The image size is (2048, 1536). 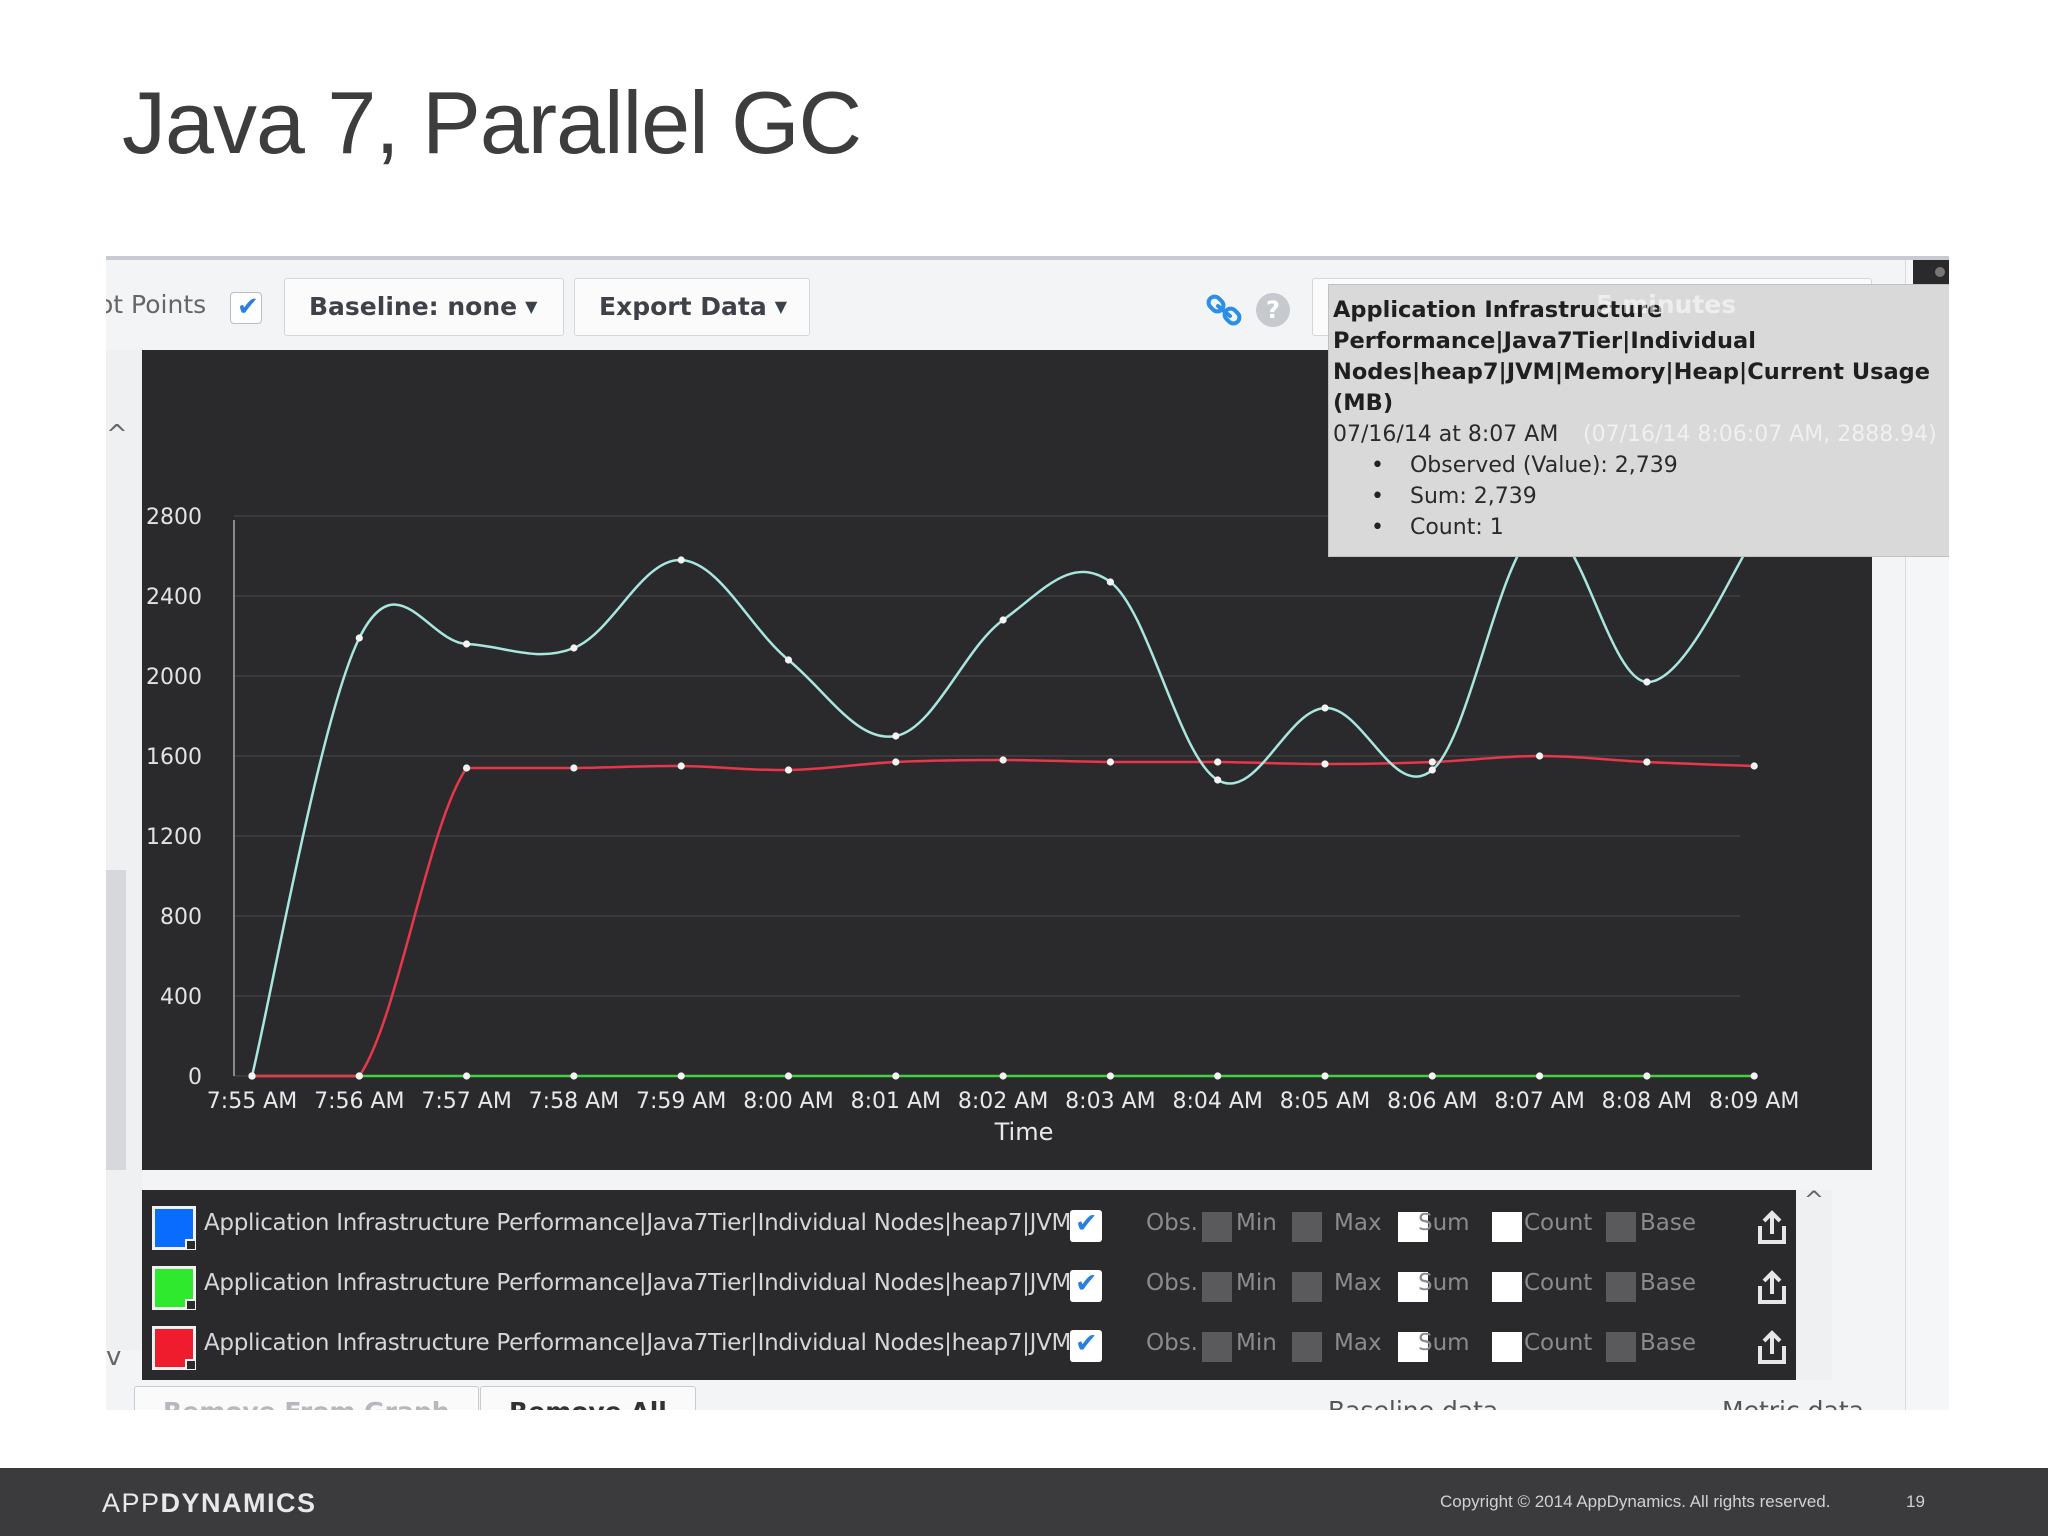 What do you see at coordinates (306, 1398) in the screenshot?
I see `remove-from-graph-button: Remove From Graph` at bounding box center [306, 1398].